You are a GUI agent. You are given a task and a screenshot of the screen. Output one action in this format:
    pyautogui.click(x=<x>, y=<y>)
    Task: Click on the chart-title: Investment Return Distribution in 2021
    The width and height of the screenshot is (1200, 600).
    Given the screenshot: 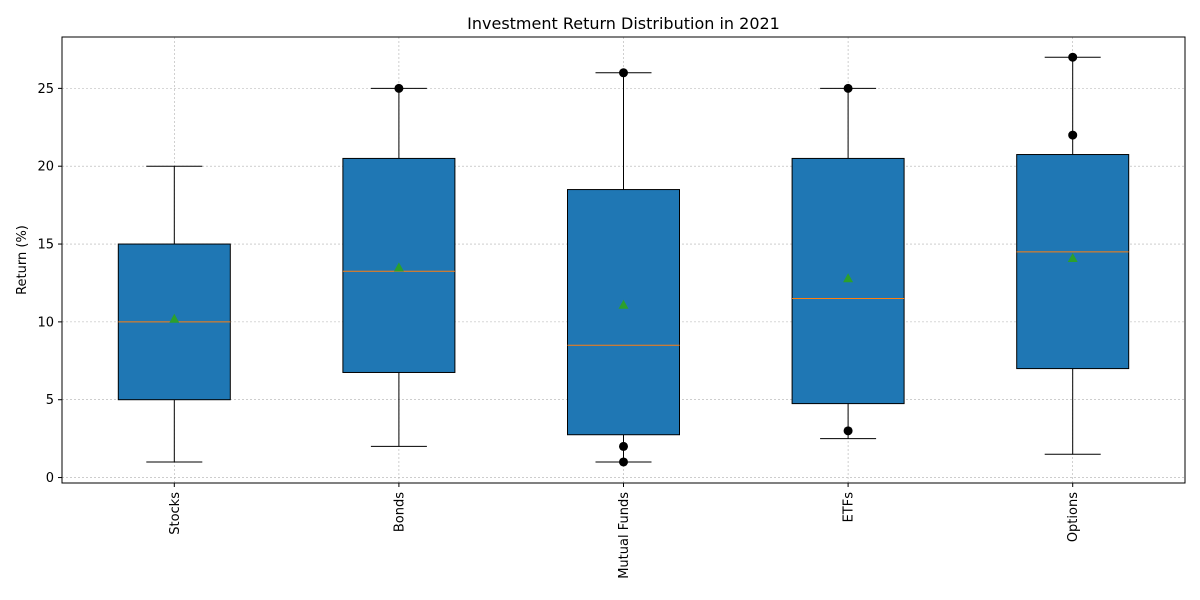 What is the action you would take?
    pyautogui.click(x=623, y=23)
    